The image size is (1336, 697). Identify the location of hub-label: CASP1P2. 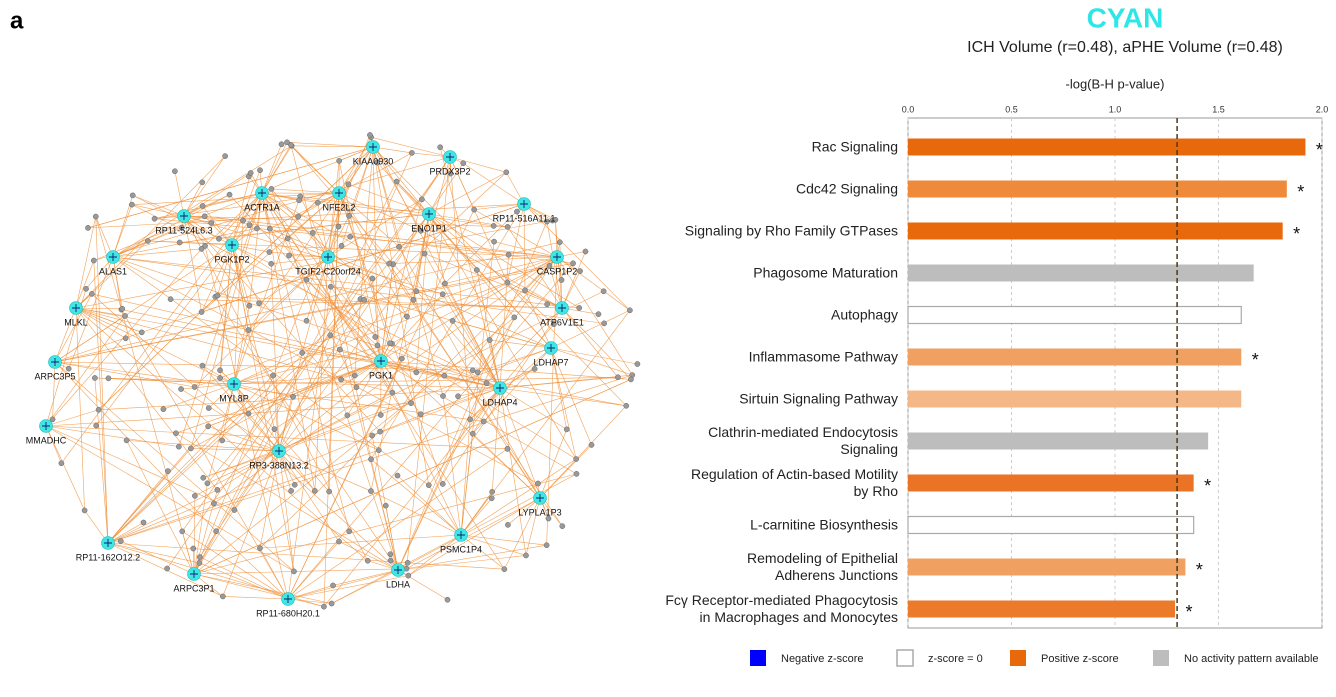
(557, 271).